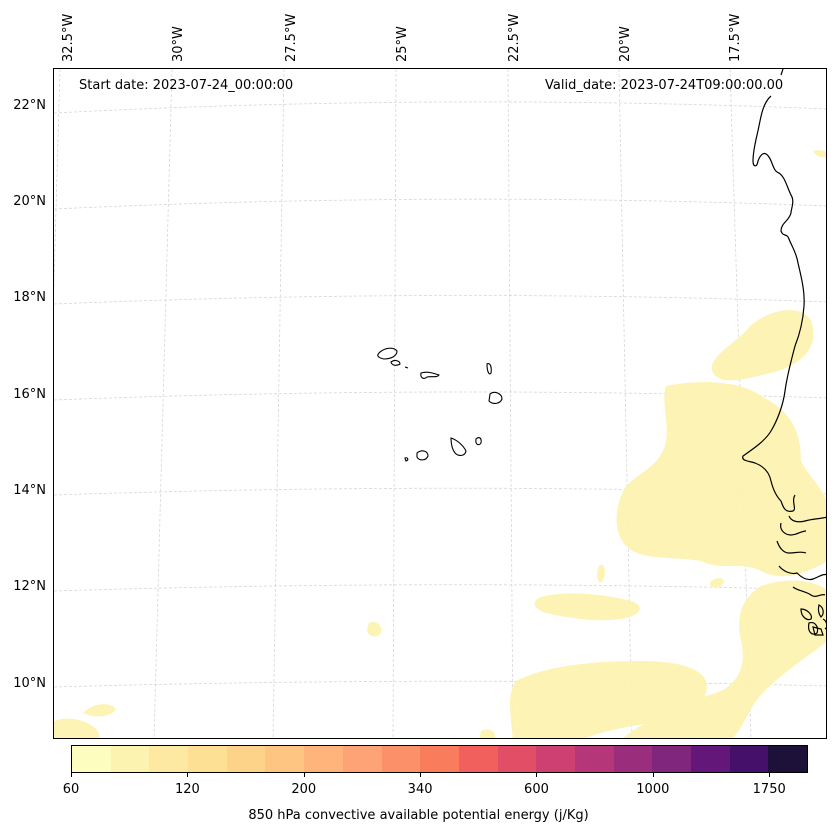  Describe the element at coordinates (163, 403) in the screenshot. I see `meridian-30w` at that location.